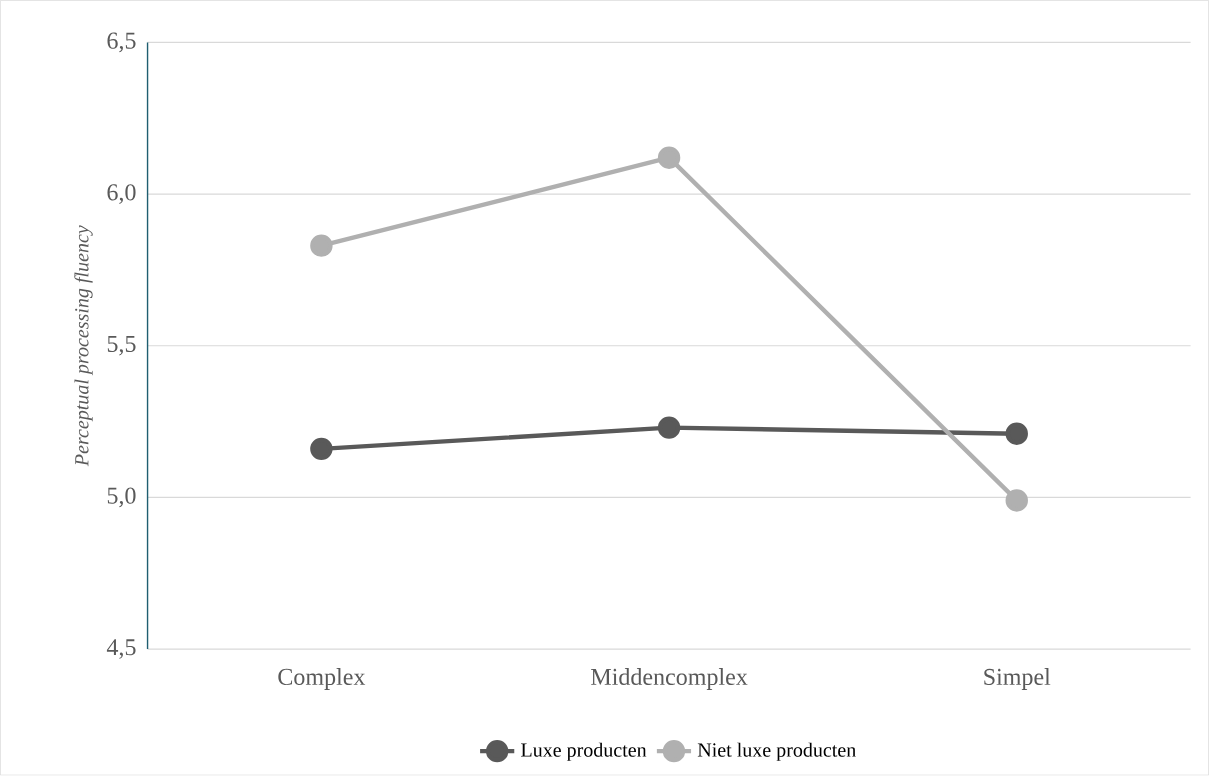 The height and width of the screenshot is (776, 1209). I want to click on y-tick-label: 6,5, so click(121, 42).